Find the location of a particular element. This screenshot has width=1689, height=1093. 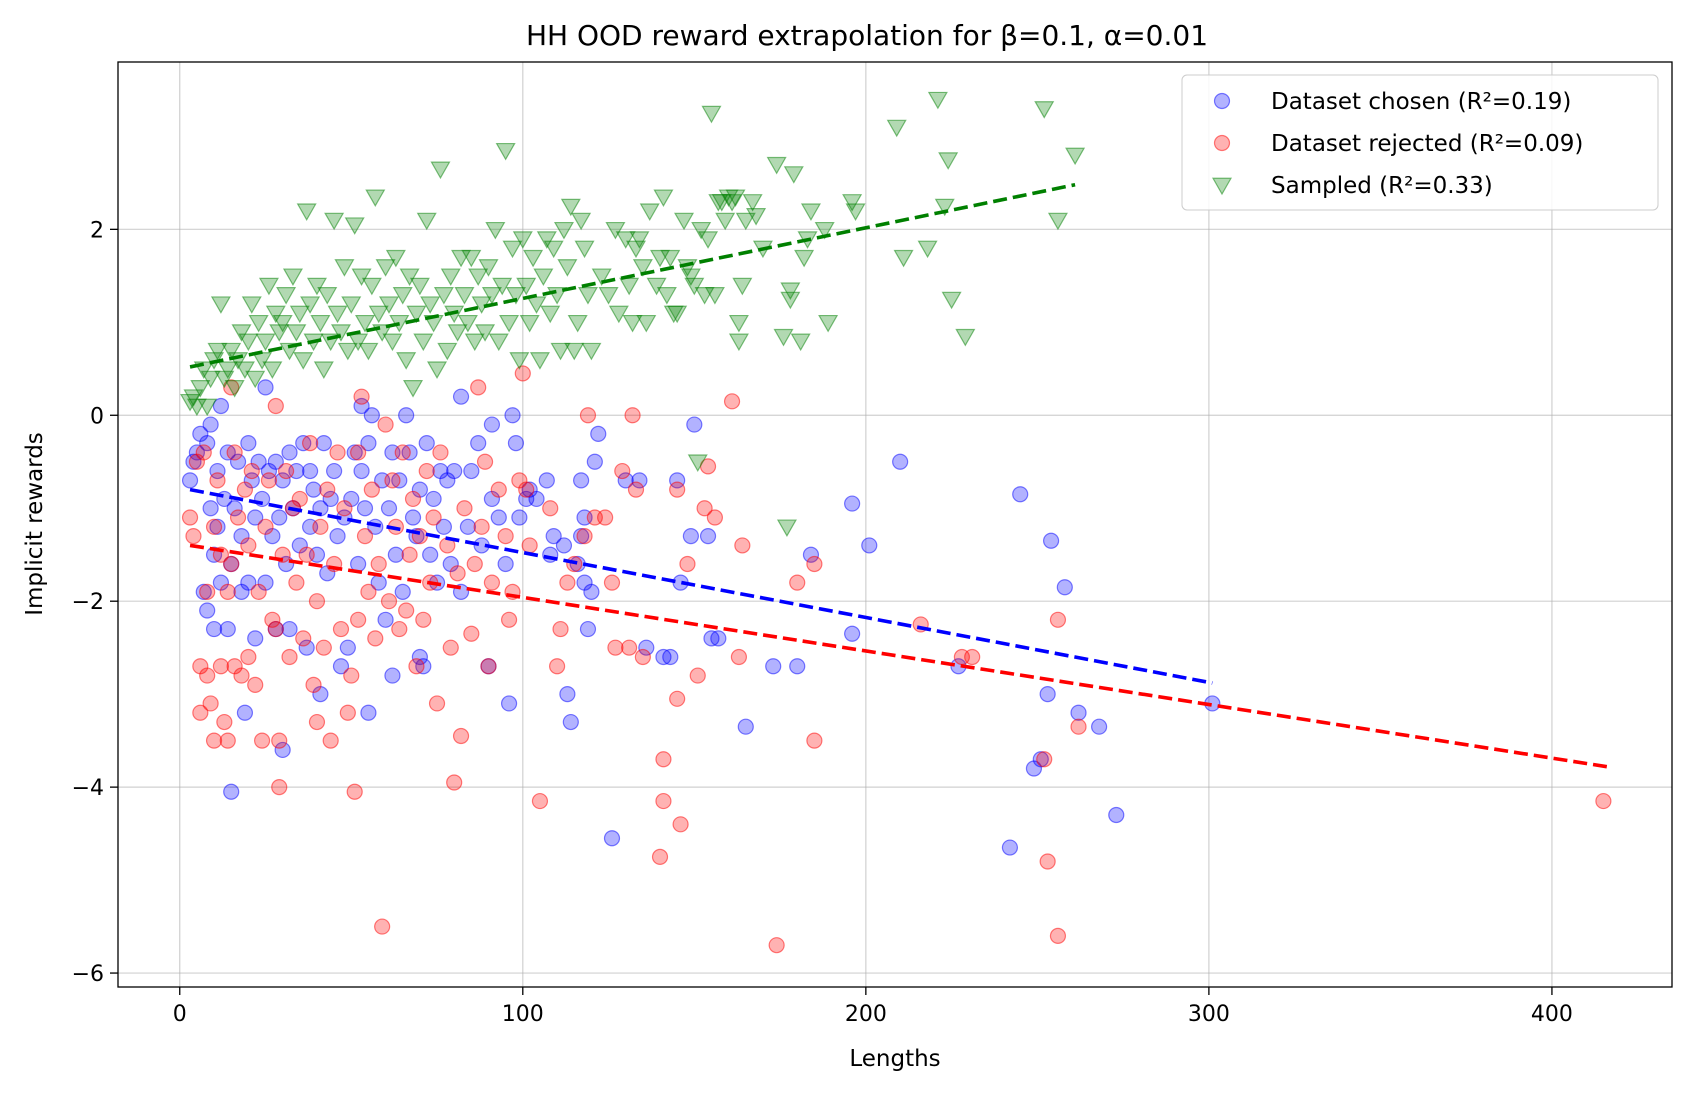

legend-frame is located at coordinates (1420, 142).